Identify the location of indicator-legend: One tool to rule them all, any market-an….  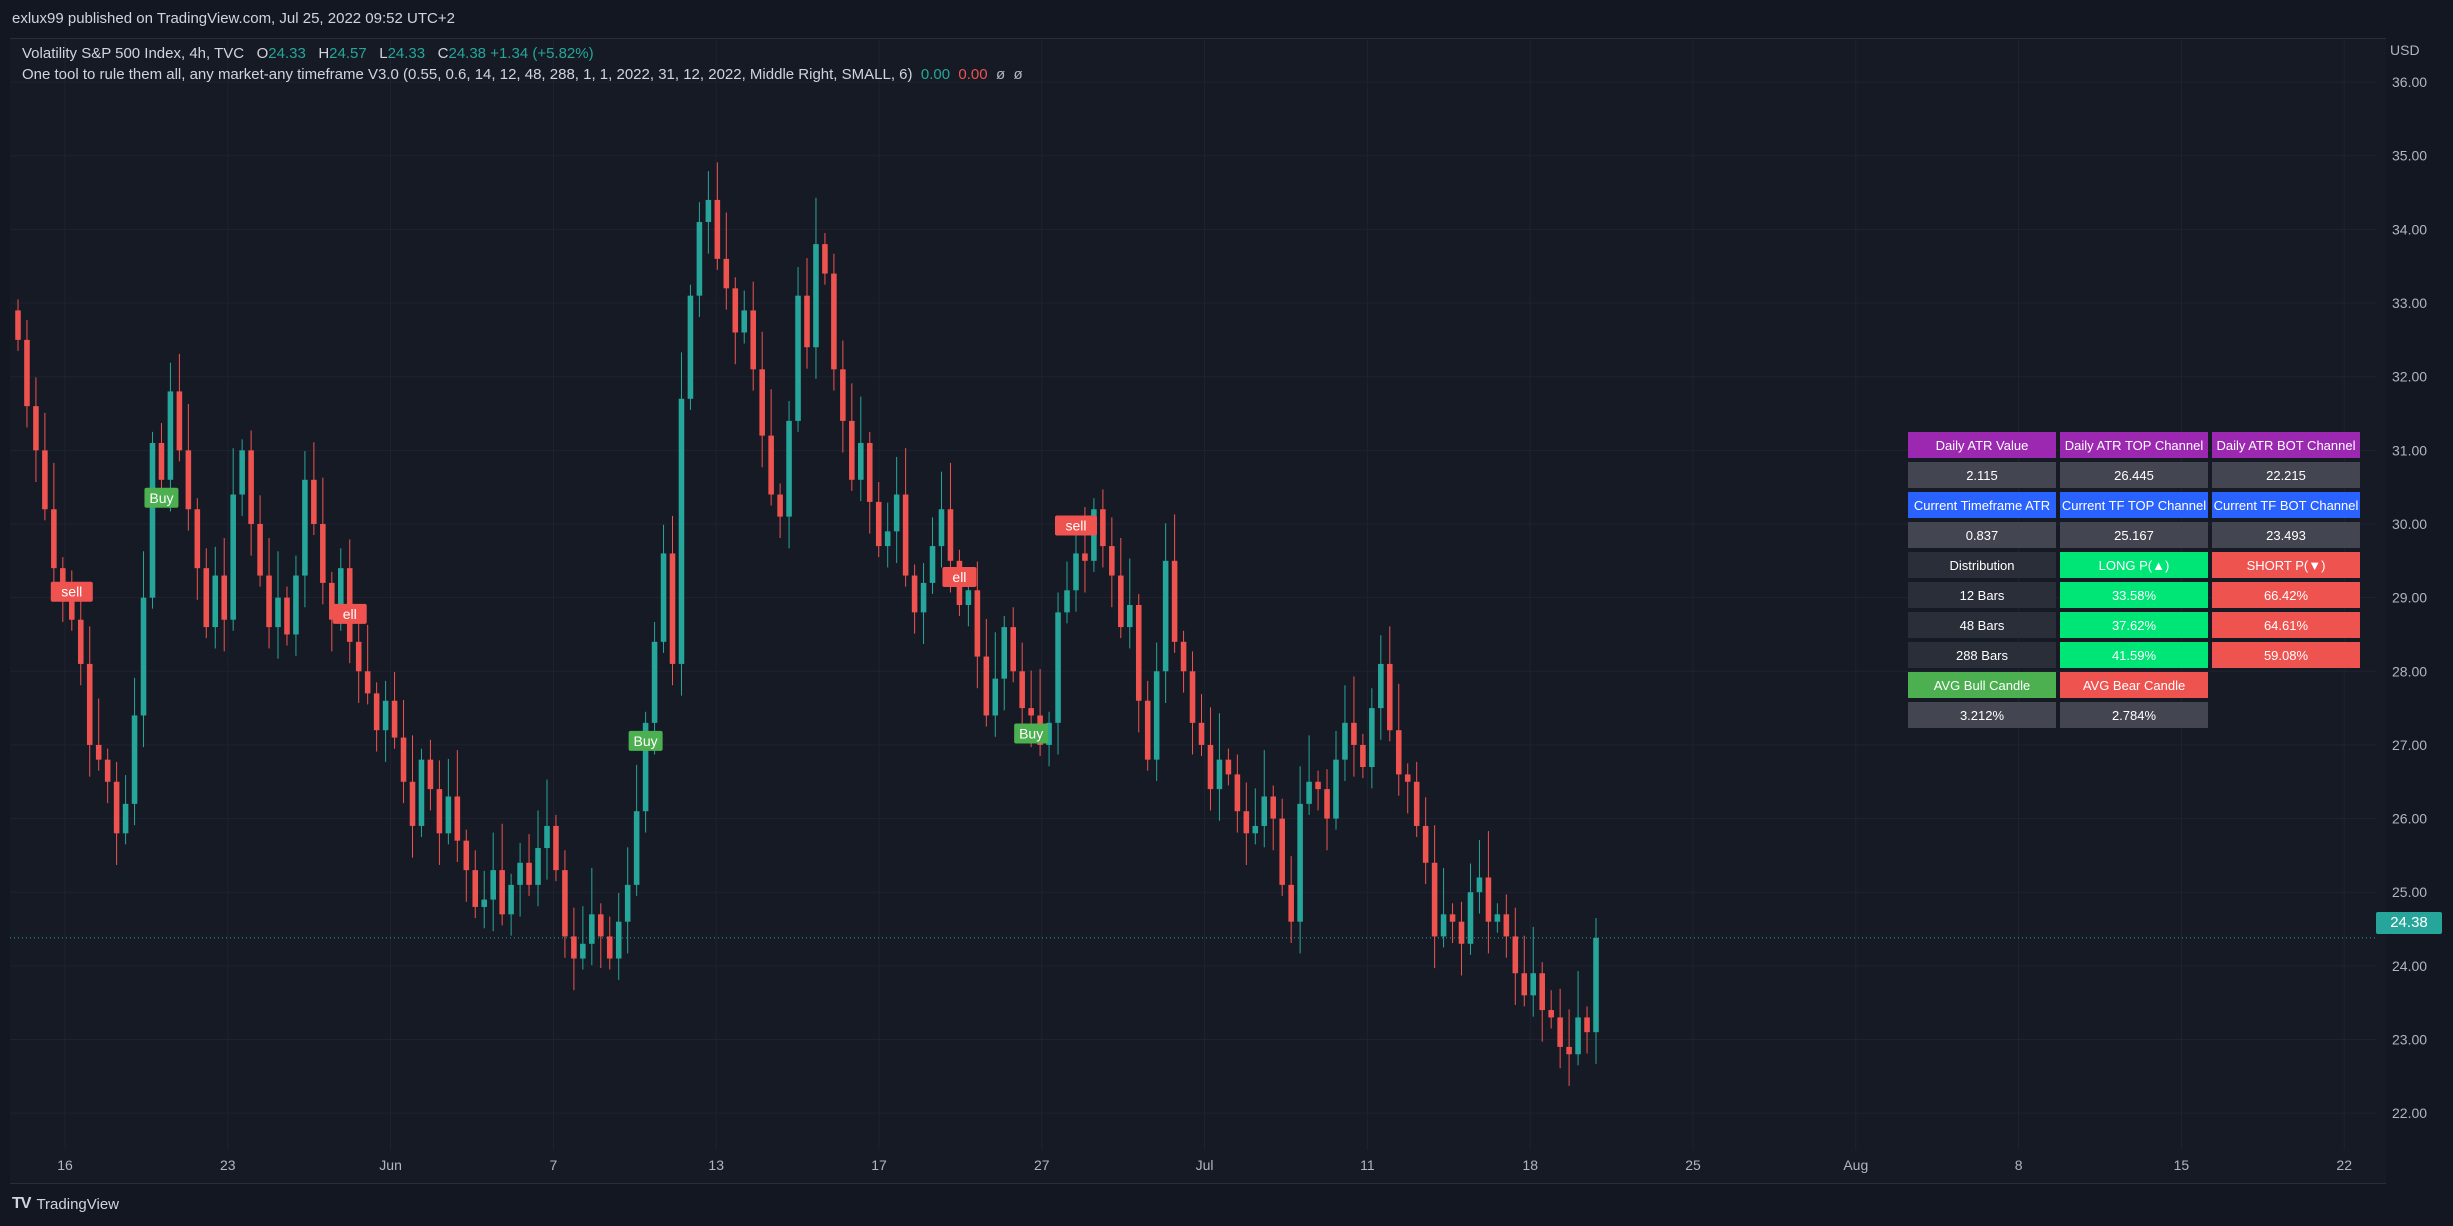
(522, 74).